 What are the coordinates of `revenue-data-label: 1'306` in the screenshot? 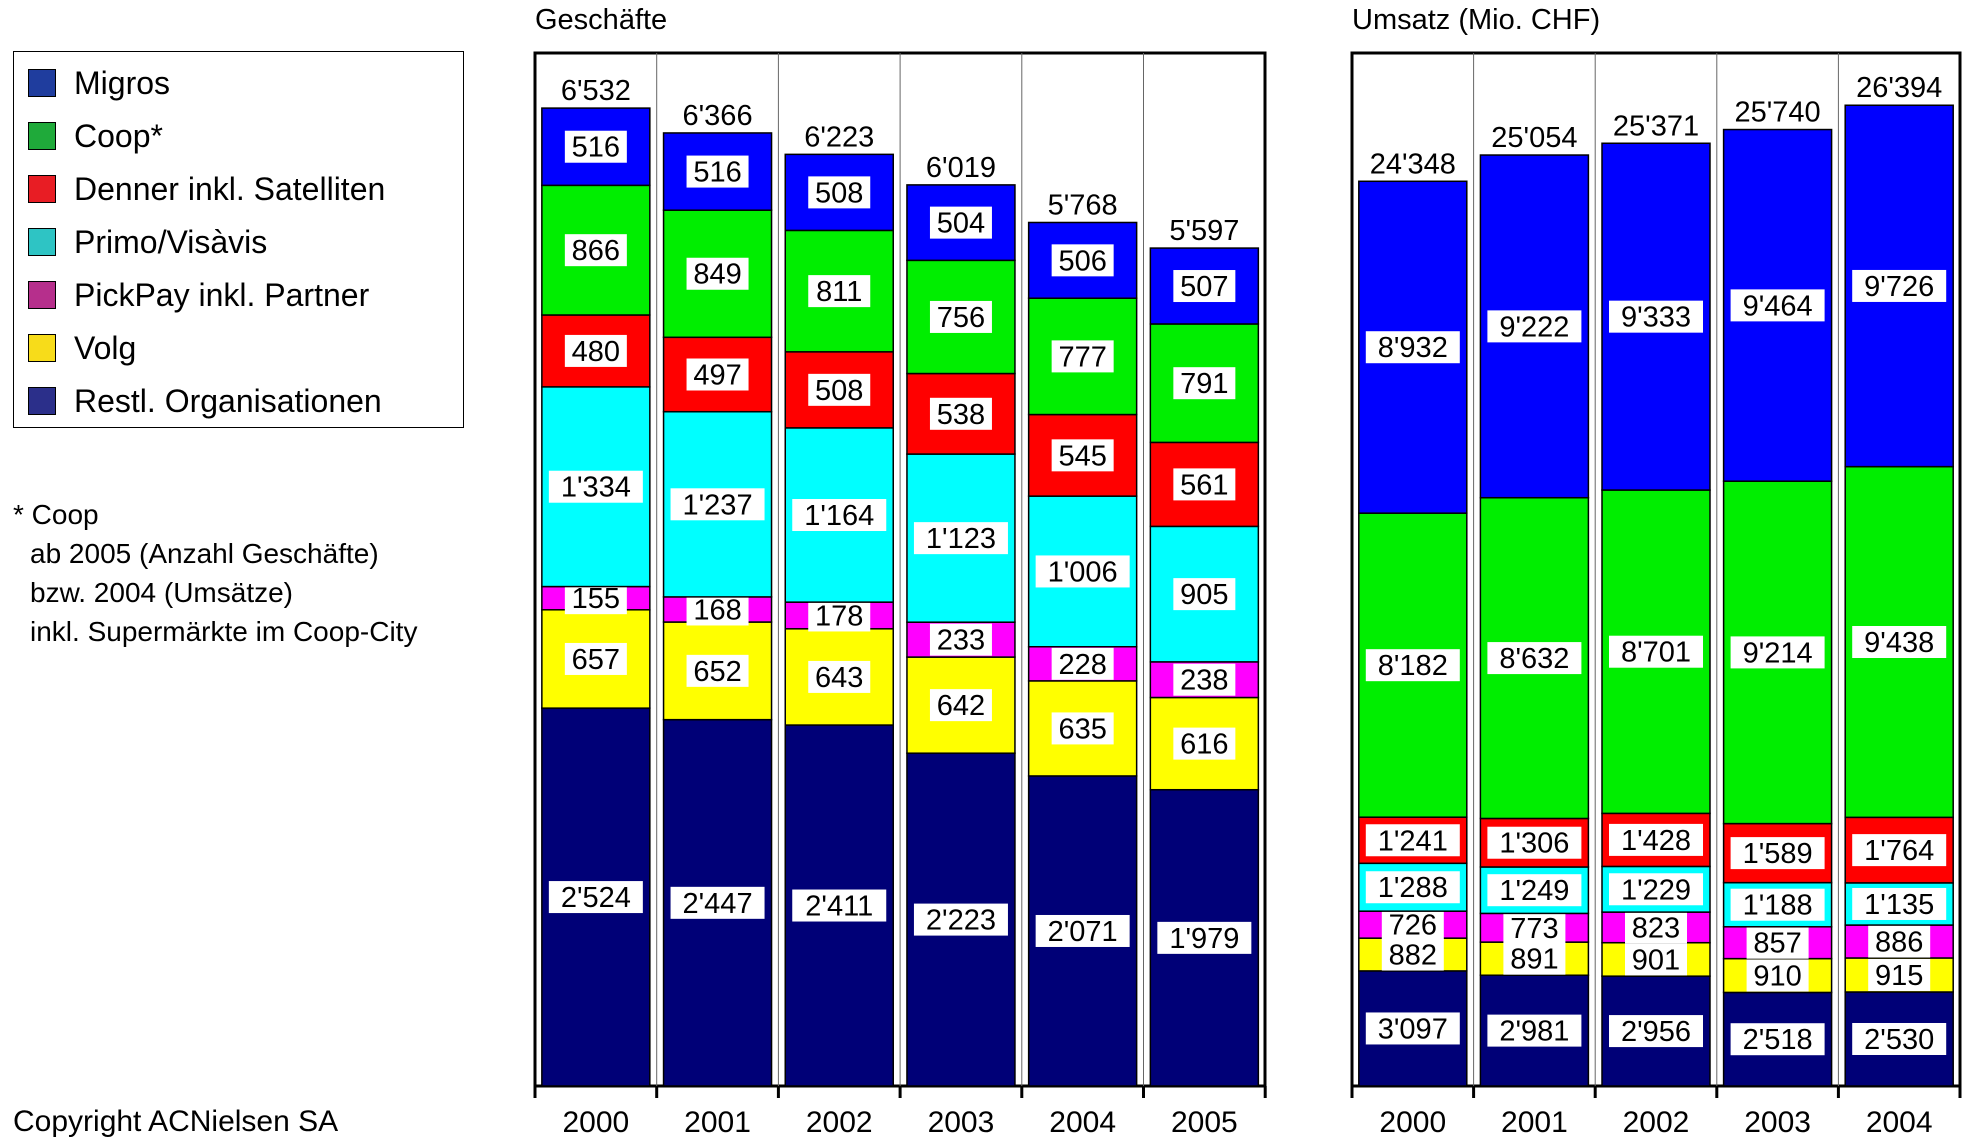 It's located at (1534, 844).